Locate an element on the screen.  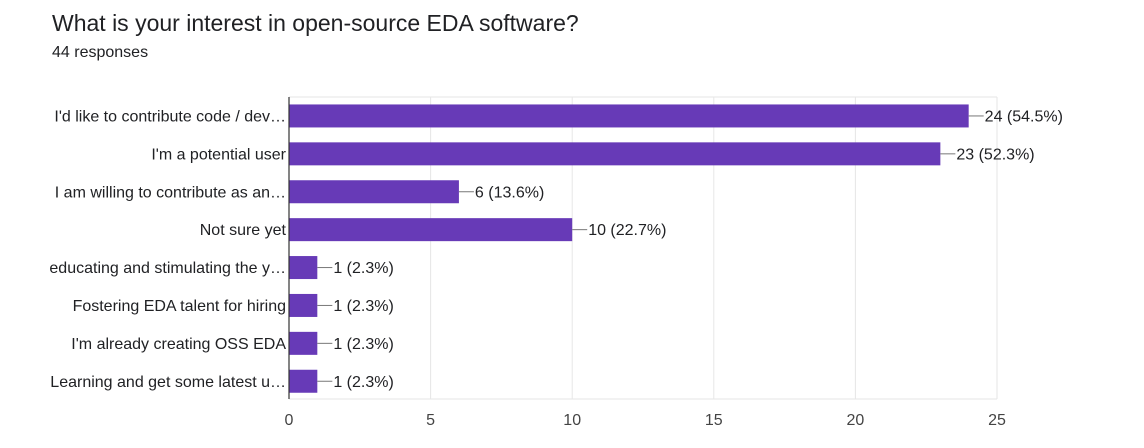
x-tick-label: 5 is located at coordinates (430, 420).